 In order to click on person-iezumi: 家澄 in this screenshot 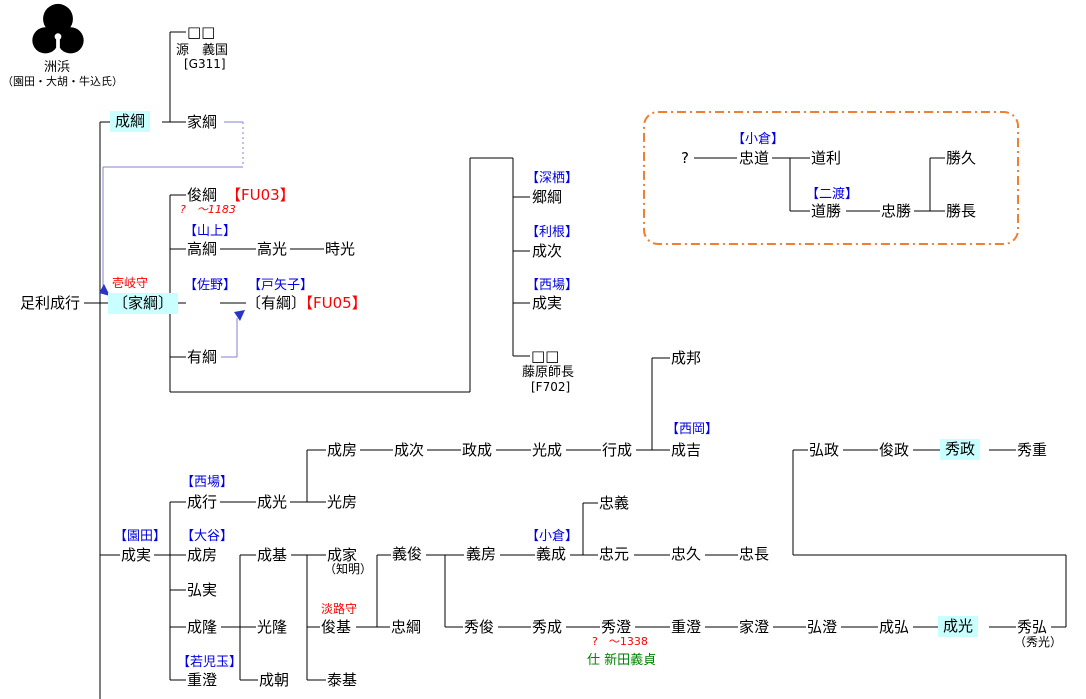, I will do `click(754, 627)`.